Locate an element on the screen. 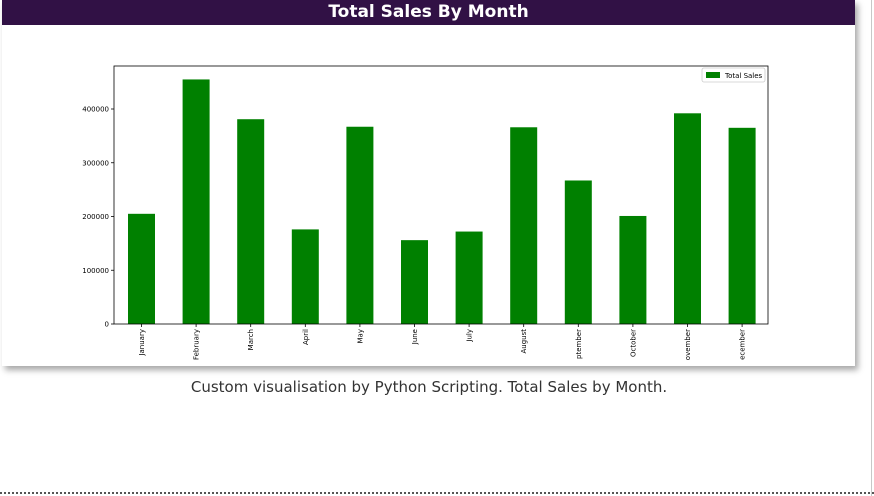 The height and width of the screenshot is (496, 874). y-tick-label: 100000 is located at coordinates (95, 271).